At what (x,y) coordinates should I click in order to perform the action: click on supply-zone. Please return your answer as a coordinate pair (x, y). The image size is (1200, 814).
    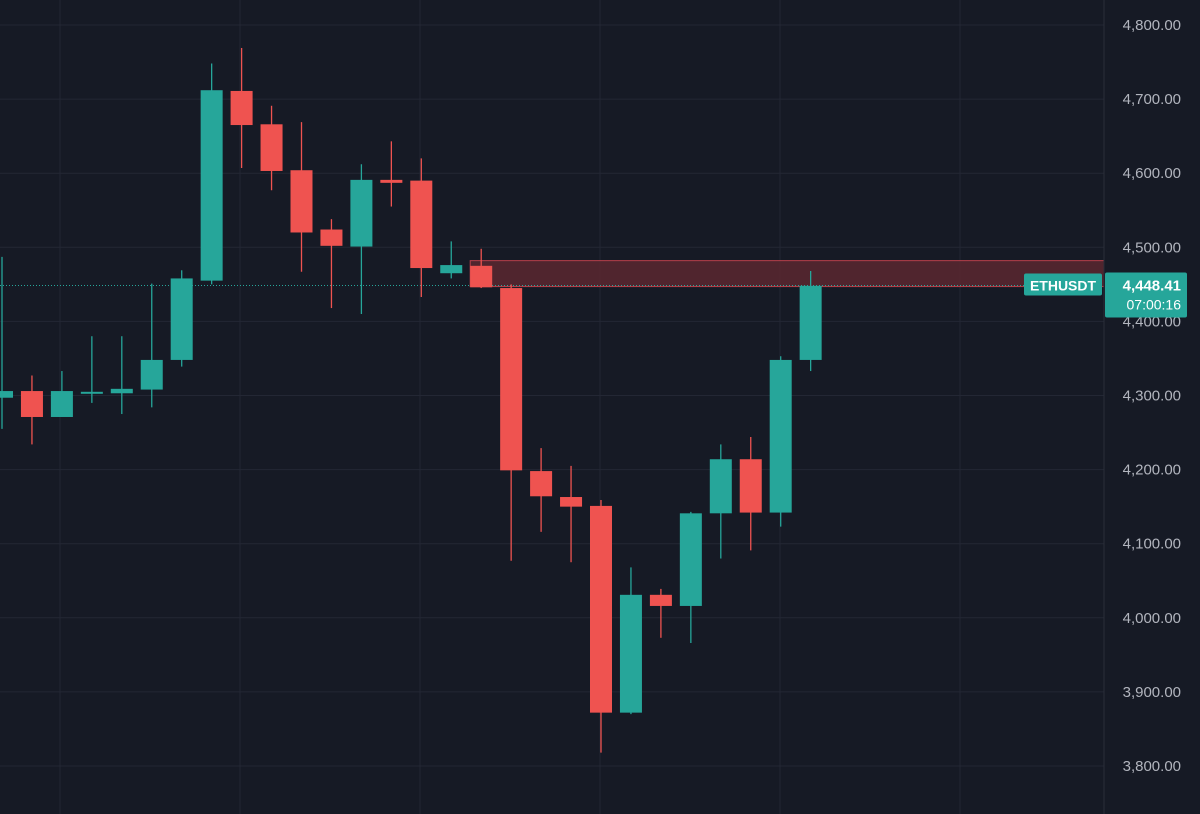
    Looking at the image, I should click on (787, 274).